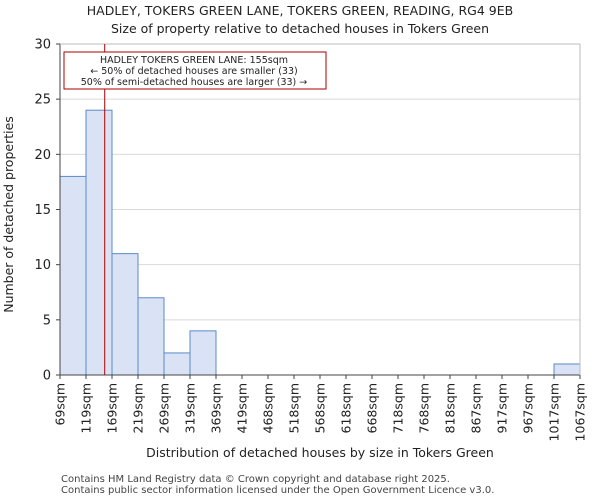 The height and width of the screenshot is (500, 600). I want to click on x-tick-label: 69sqm, so click(60, 404).